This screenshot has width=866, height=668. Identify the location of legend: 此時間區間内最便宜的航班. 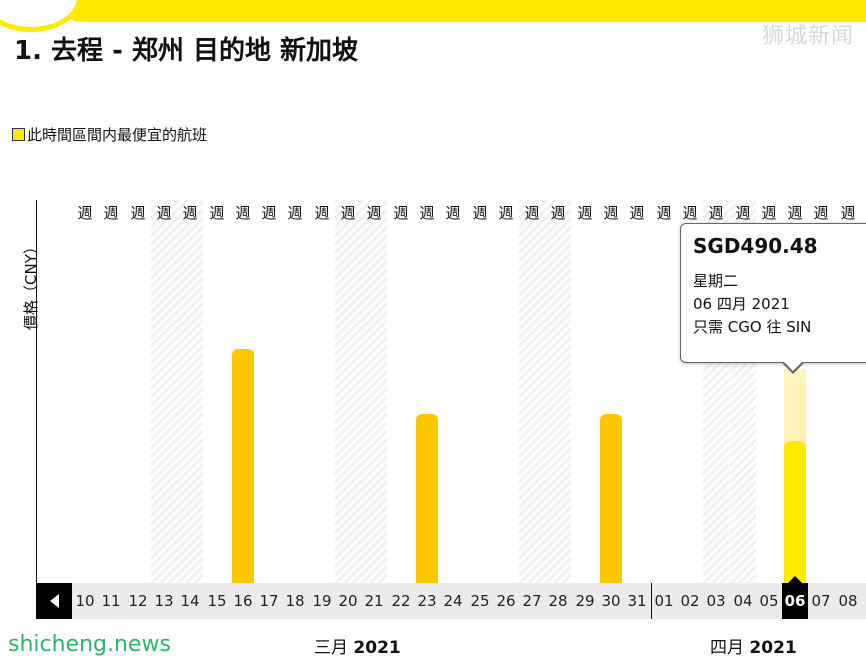
(109, 134).